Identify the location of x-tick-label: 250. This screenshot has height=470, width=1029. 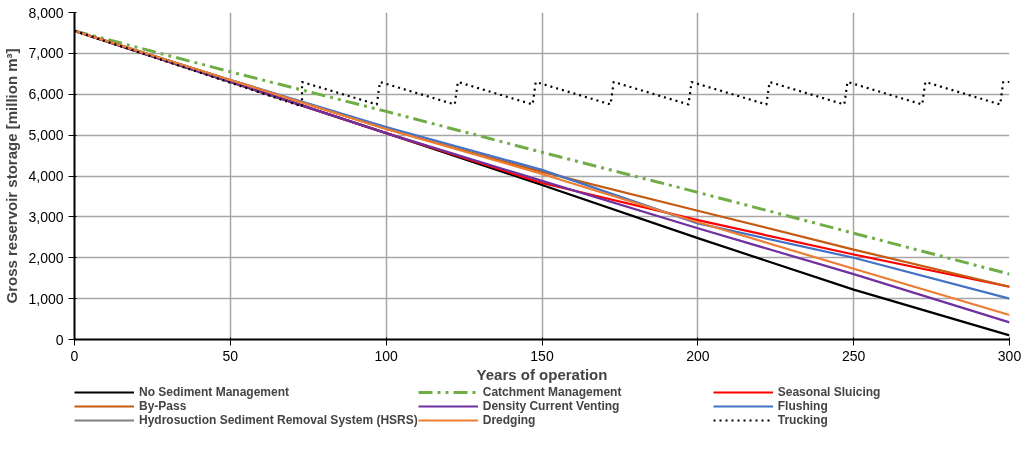
(853, 355).